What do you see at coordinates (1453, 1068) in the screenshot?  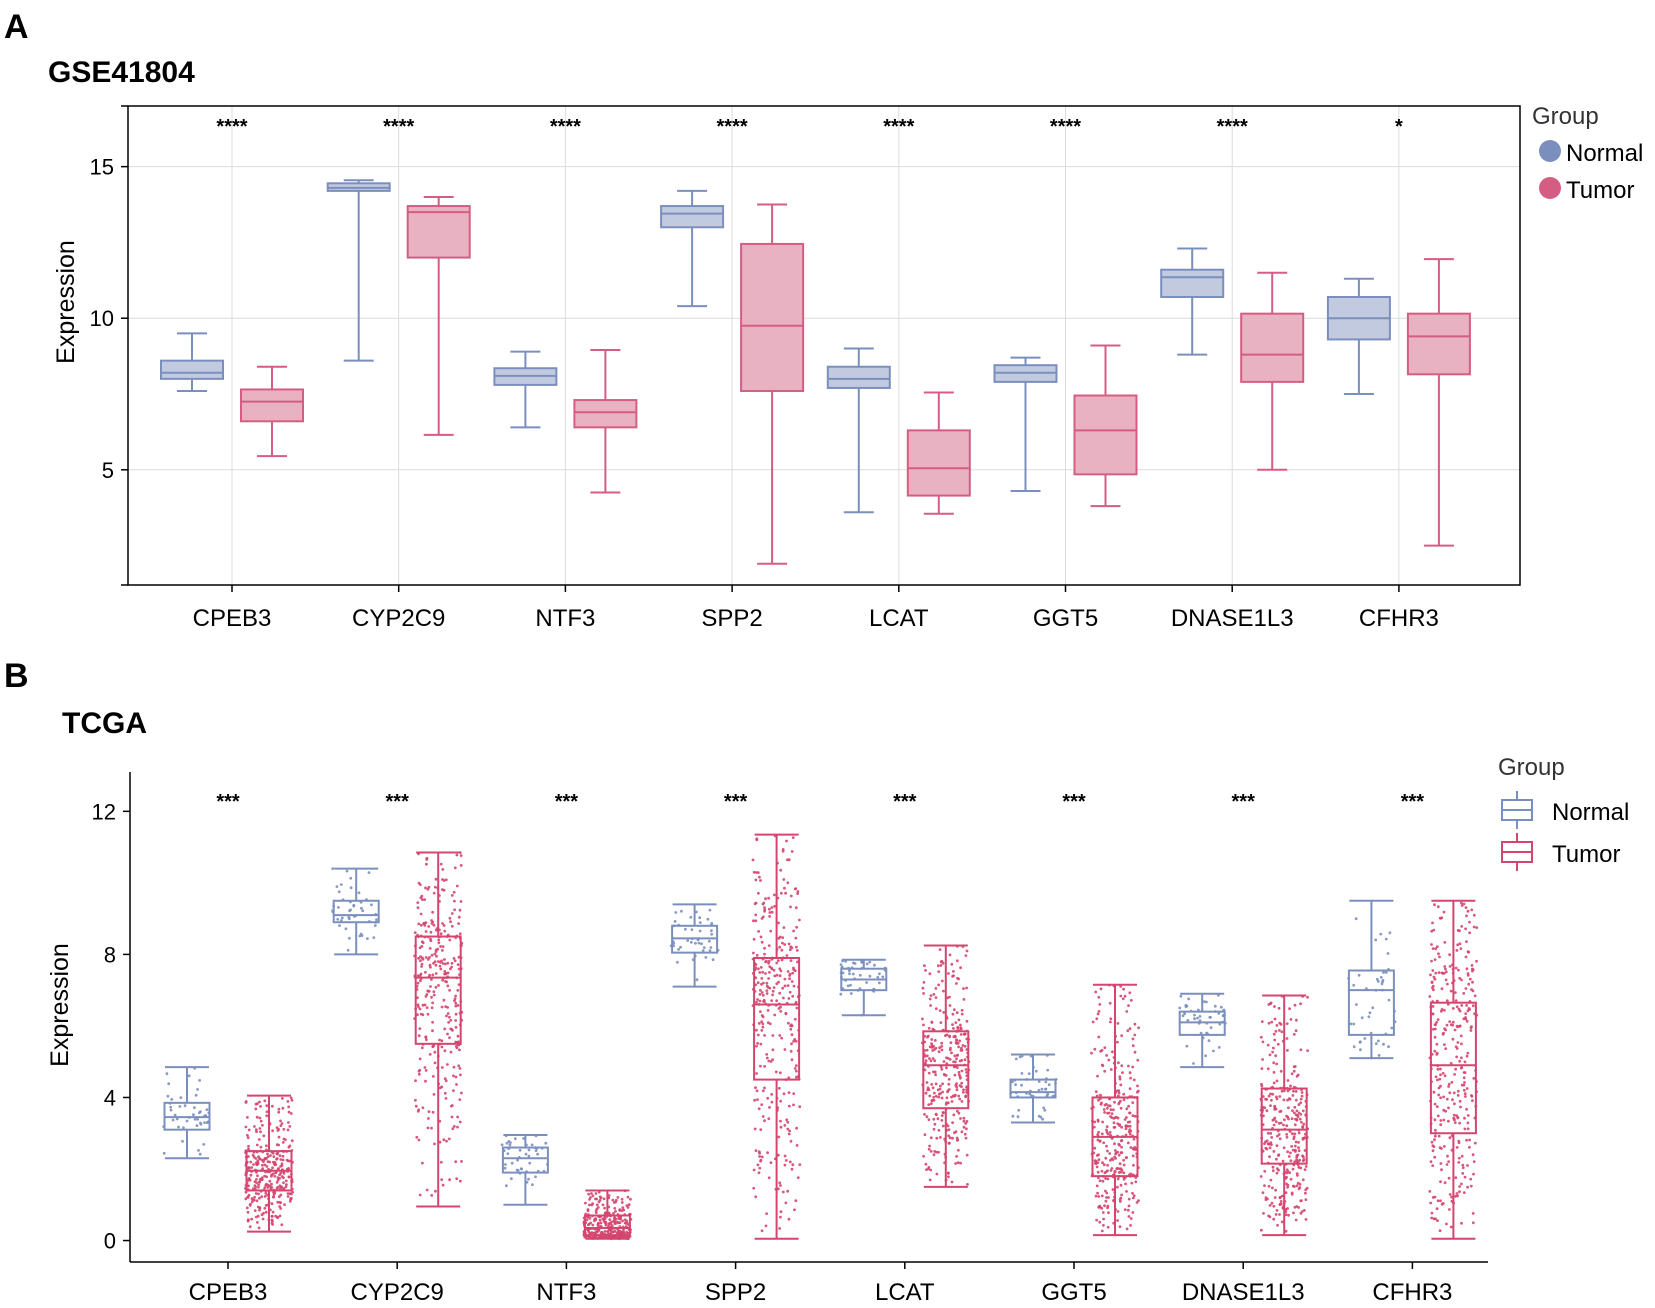 I see `panel-b-tumor-cfhr3-box` at bounding box center [1453, 1068].